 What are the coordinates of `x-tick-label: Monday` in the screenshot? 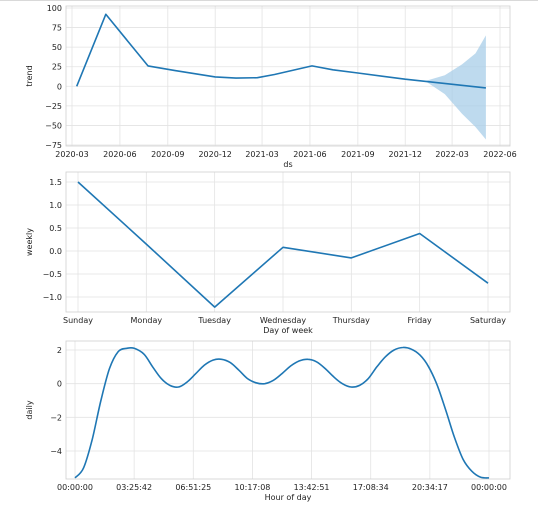 It's located at (147, 320).